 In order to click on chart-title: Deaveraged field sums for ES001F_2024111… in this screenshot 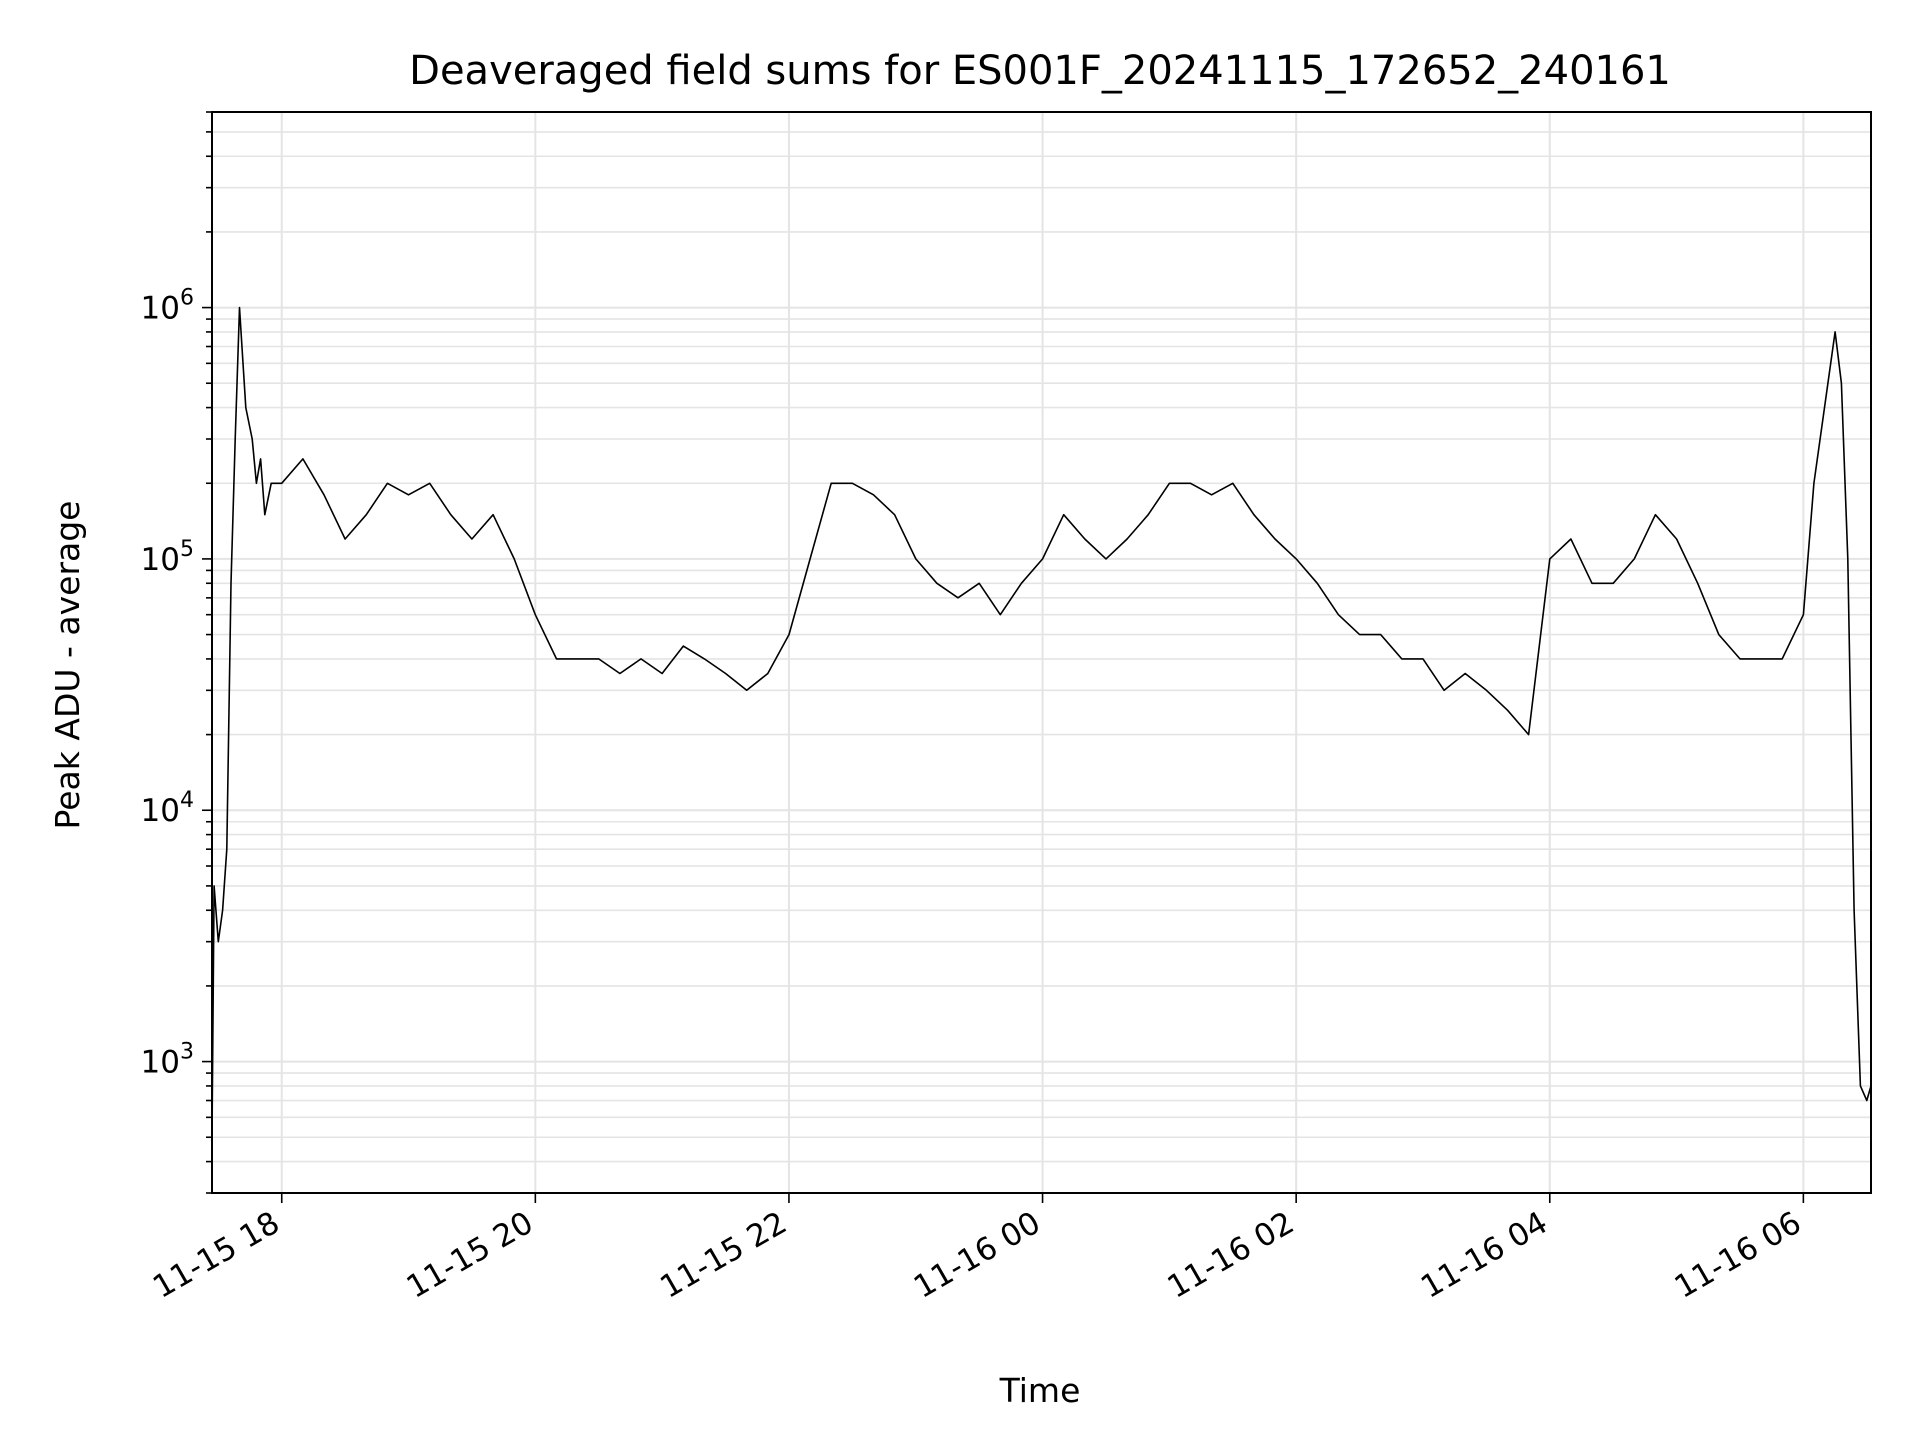, I will do `click(1040, 71)`.